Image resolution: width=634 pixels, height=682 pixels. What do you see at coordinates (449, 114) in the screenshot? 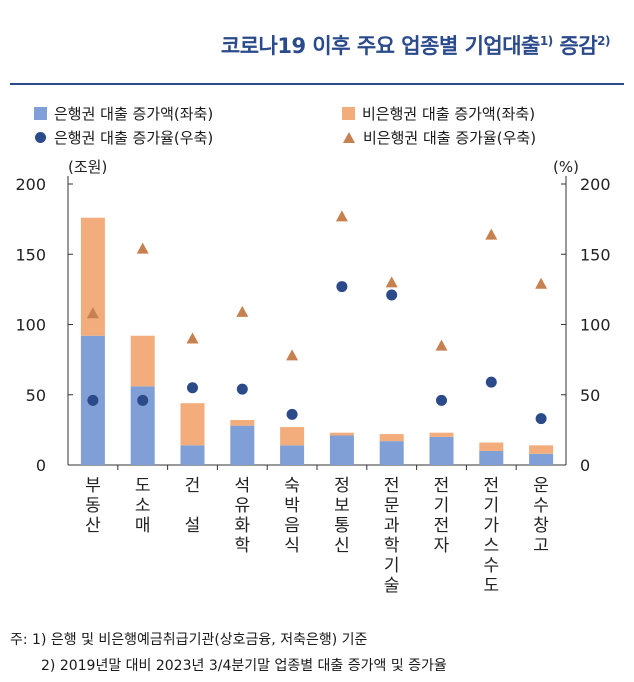
I see `legend-label-nonbank-amount: 비은행권 대출 증가액(좌축)` at bounding box center [449, 114].